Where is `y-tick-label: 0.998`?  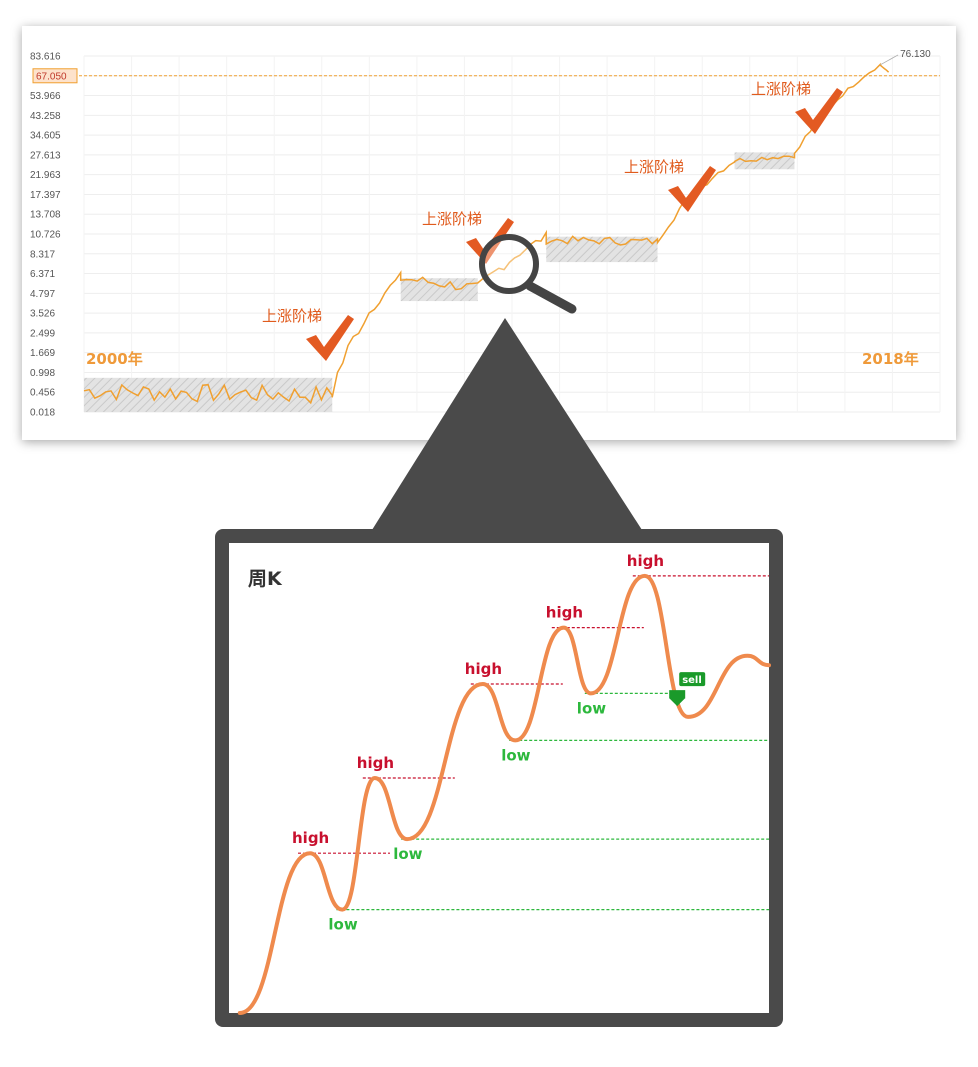
y-tick-label: 0.998 is located at coordinates (42, 373).